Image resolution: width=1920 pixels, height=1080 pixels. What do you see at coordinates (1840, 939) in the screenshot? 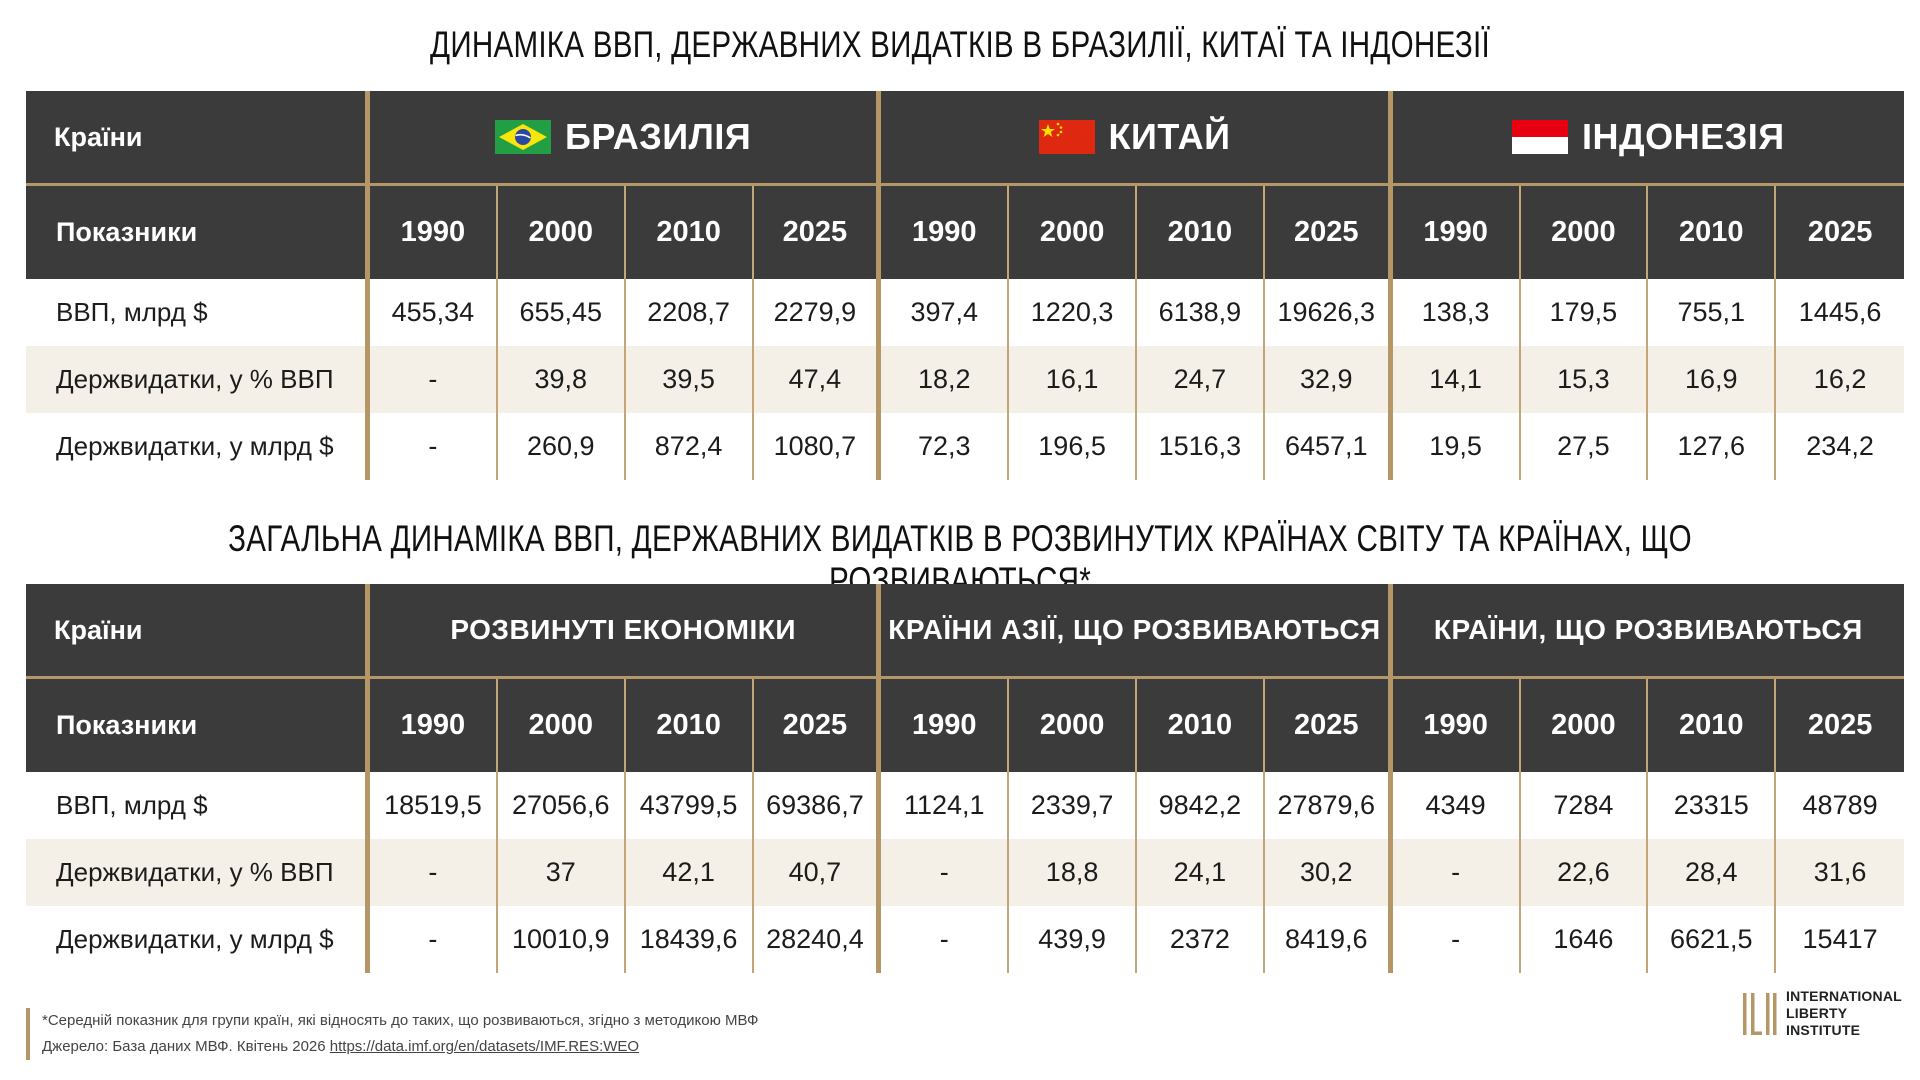
I see `table-cell: 15417` at bounding box center [1840, 939].